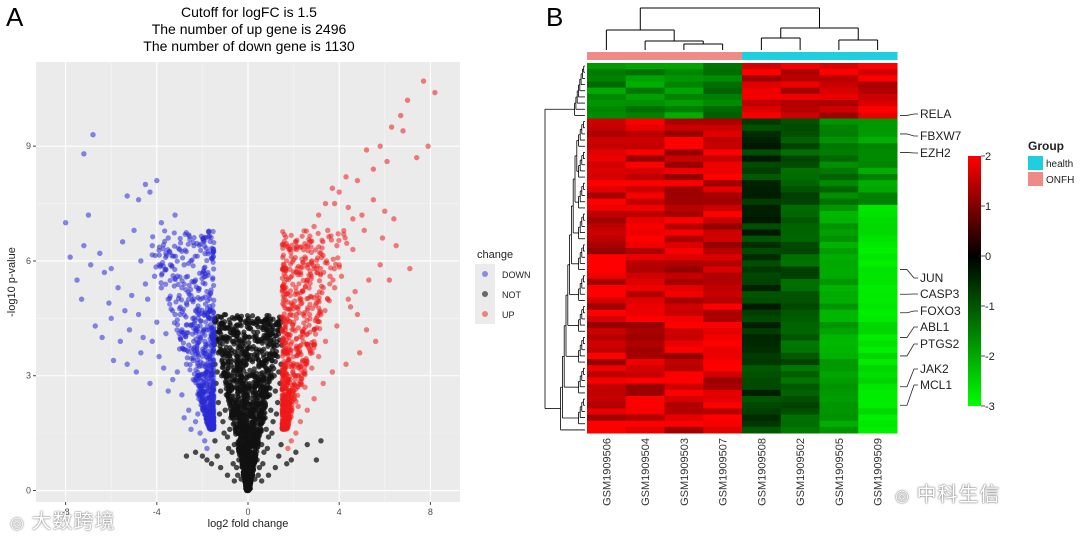 This screenshot has height=538, width=1080. Describe the element at coordinates (495, 255) in the screenshot. I see `volcano-legend-title: change` at that location.